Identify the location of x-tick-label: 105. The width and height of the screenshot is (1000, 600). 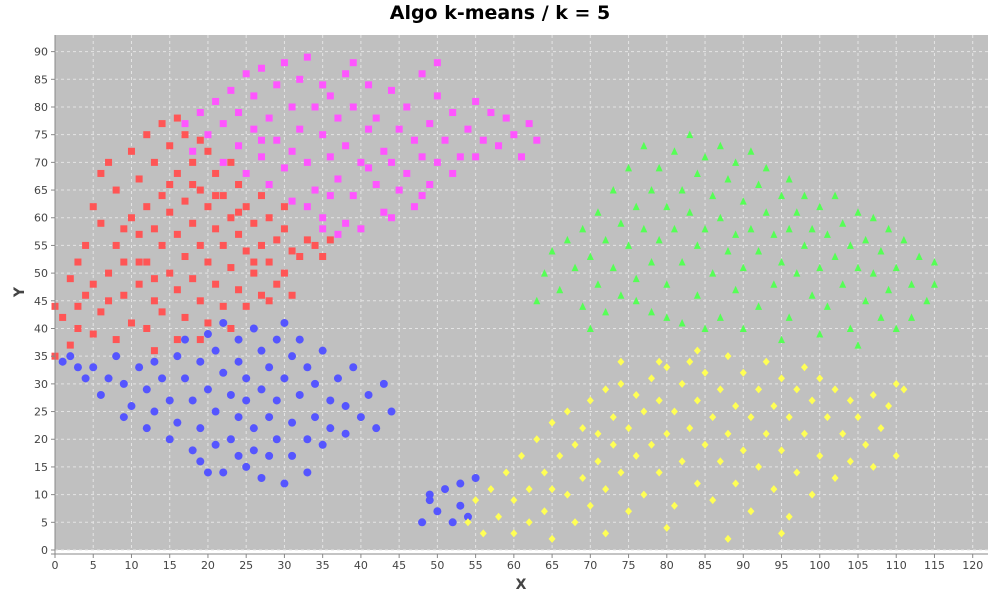
(857, 565).